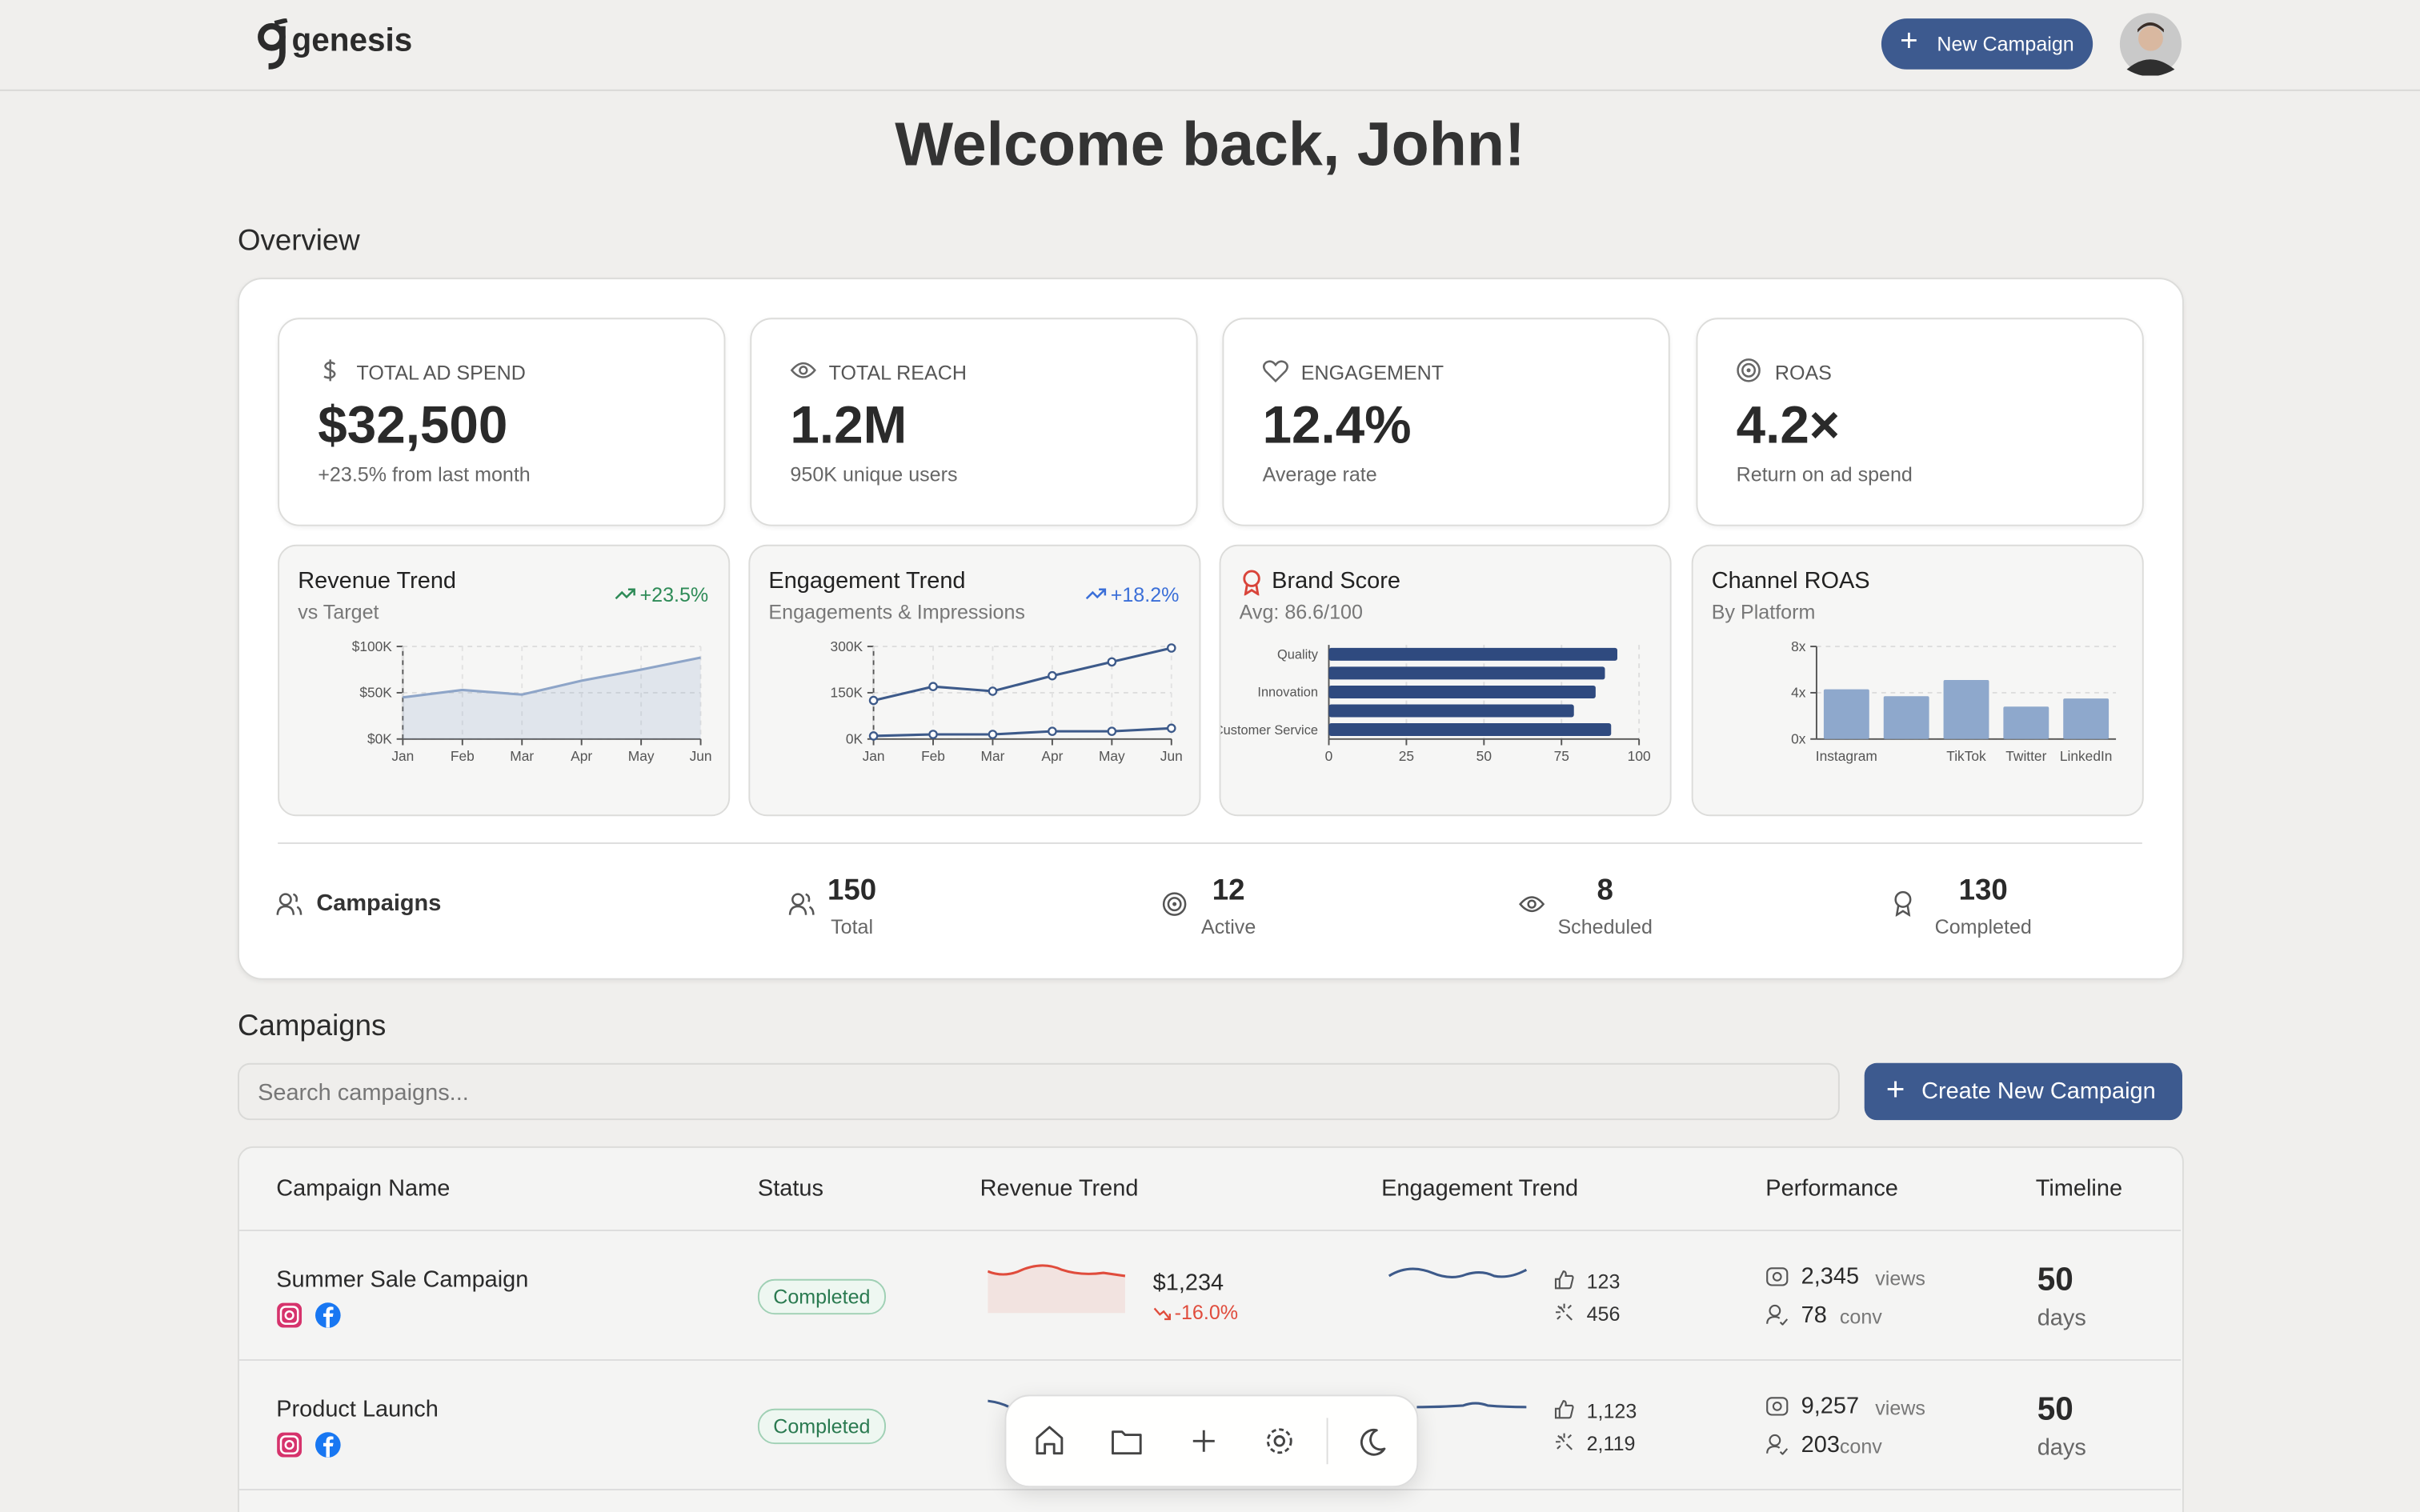  Describe the element at coordinates (1987, 44) in the screenshot. I see `new-campaign-button: + New Campaign` at that location.